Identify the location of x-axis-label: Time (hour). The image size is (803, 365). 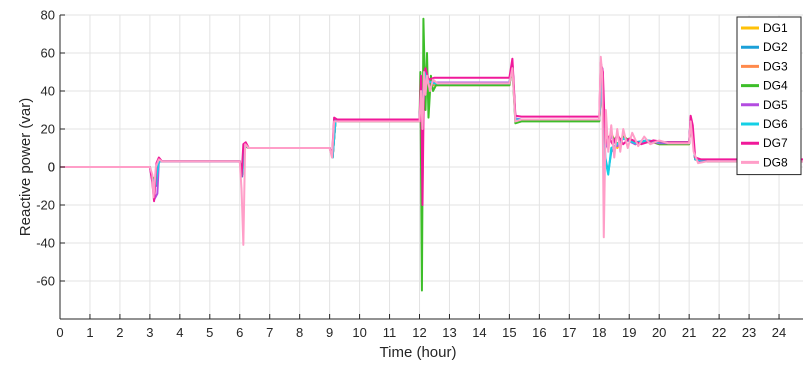
(418, 352).